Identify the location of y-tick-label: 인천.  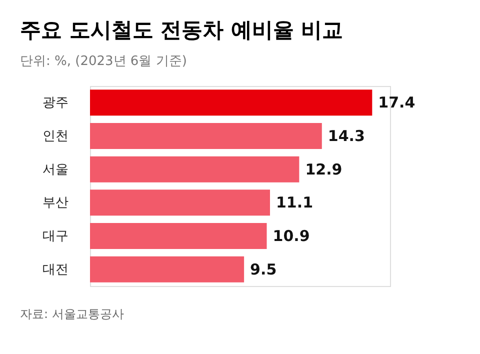
(55, 136).